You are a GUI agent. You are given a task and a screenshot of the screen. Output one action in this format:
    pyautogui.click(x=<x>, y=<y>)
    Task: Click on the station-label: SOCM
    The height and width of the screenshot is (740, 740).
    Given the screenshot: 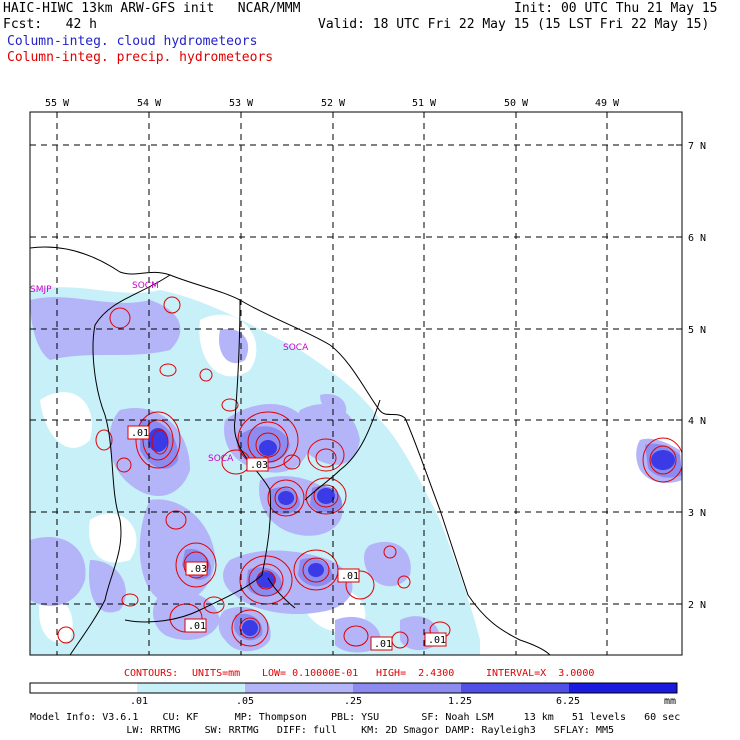 What is the action you would take?
    pyautogui.click(x=145, y=286)
    